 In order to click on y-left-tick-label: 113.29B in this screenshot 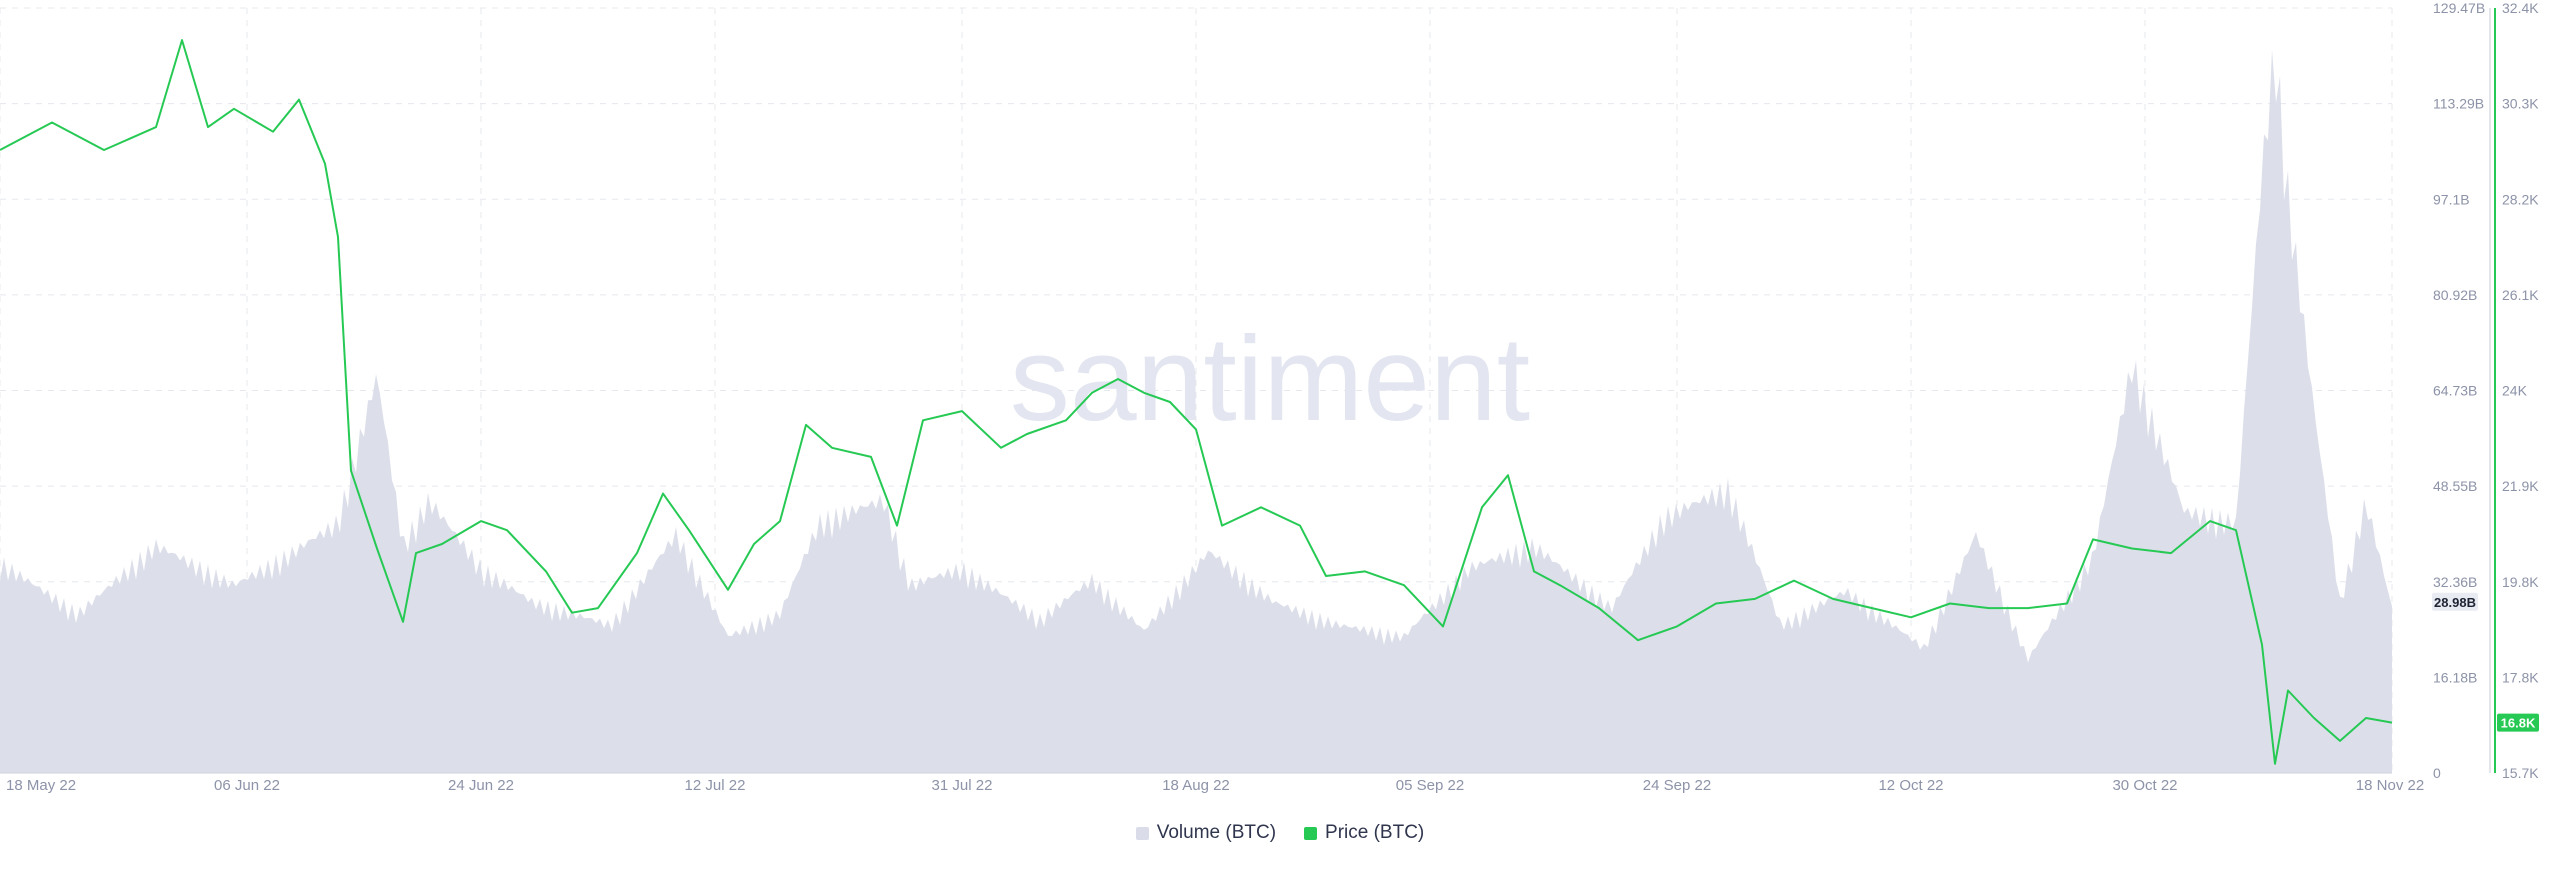, I will do `click(2458, 104)`.